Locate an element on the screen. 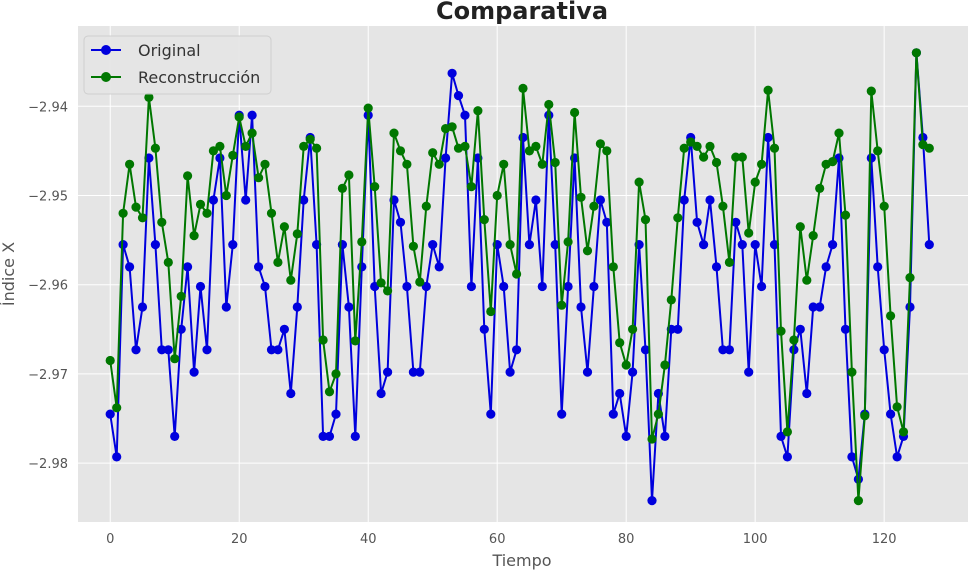 This screenshot has width=969, height=570. legend: Original Reconstrucción is located at coordinates (177, 65).